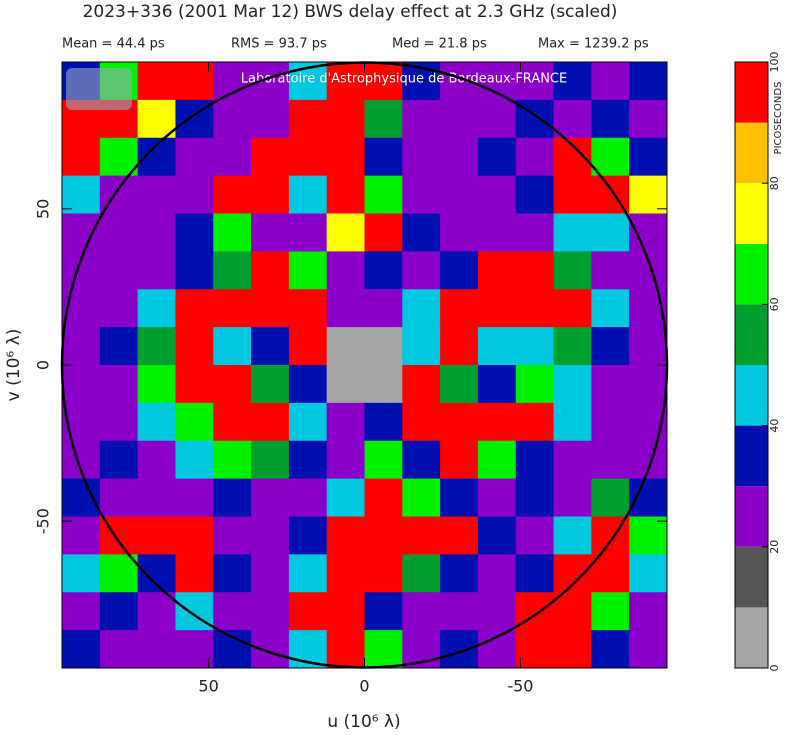 Image resolution: width=792 pixels, height=735 pixels. Describe the element at coordinates (778, 118) in the screenshot. I see `colorbar-label: PICOSECONDS` at that location.